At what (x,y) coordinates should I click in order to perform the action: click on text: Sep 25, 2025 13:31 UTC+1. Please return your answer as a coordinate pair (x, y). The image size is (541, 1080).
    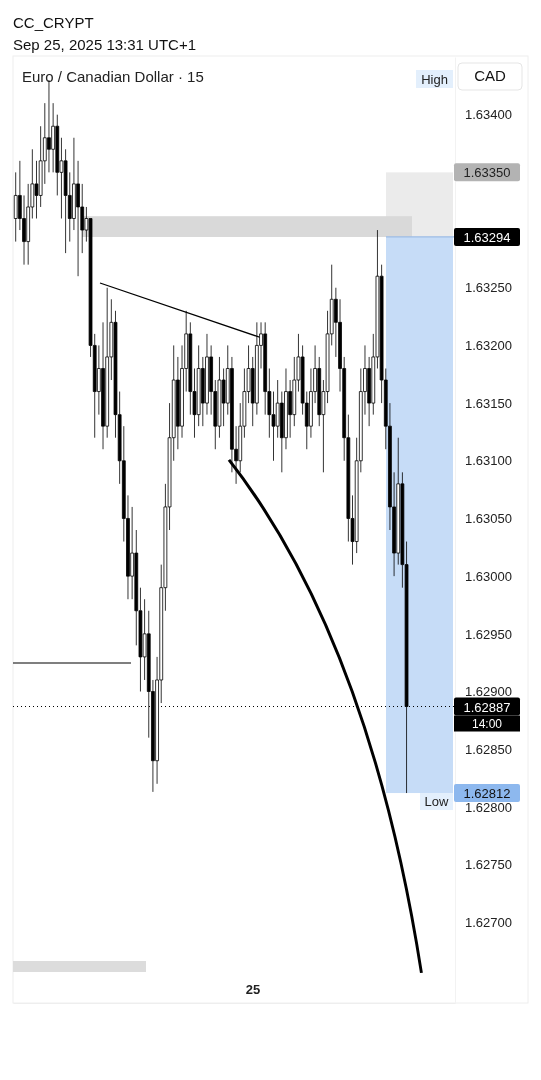
    Looking at the image, I should click on (105, 44).